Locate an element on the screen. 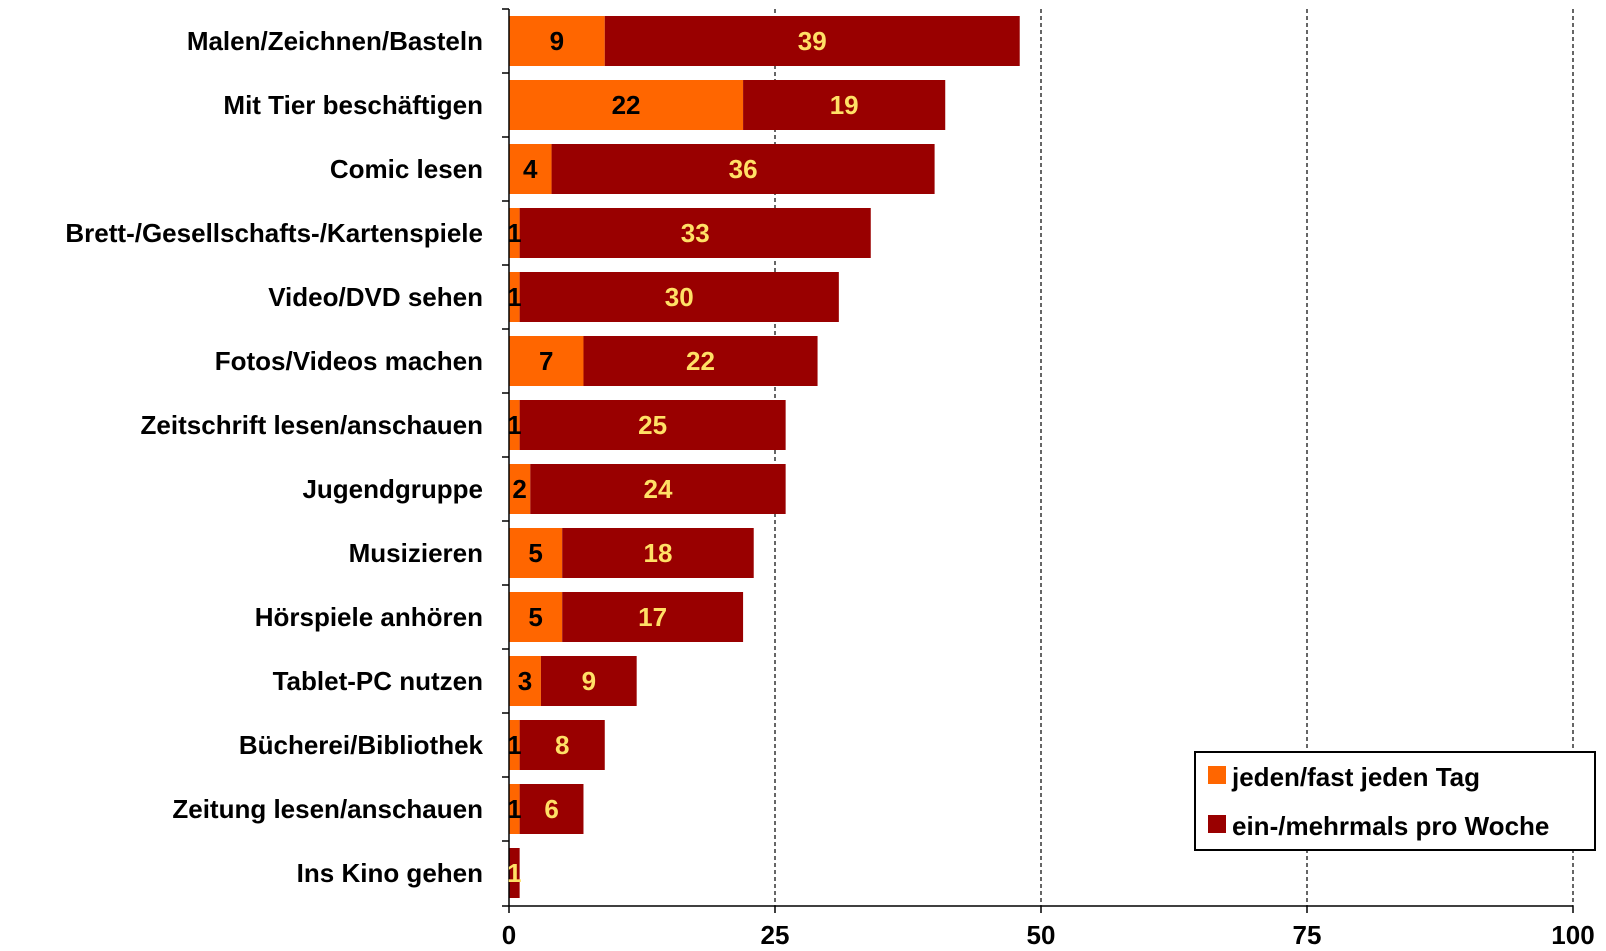  data-label-series-2: 19 is located at coordinates (844, 105).